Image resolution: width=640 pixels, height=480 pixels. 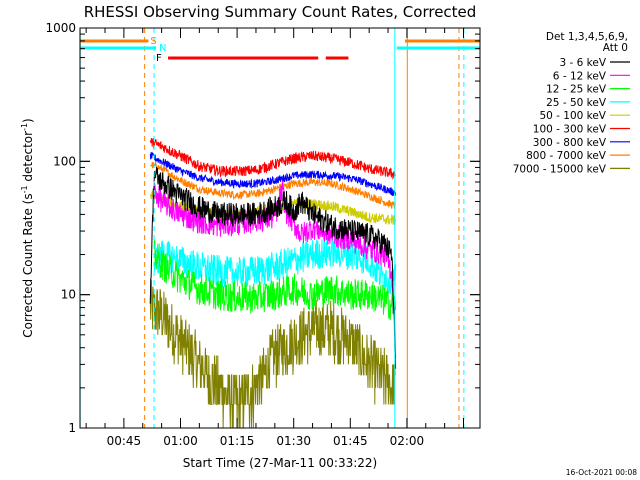 What do you see at coordinates (124, 441) in the screenshot?
I see `x-tick-label: 00:45` at bounding box center [124, 441].